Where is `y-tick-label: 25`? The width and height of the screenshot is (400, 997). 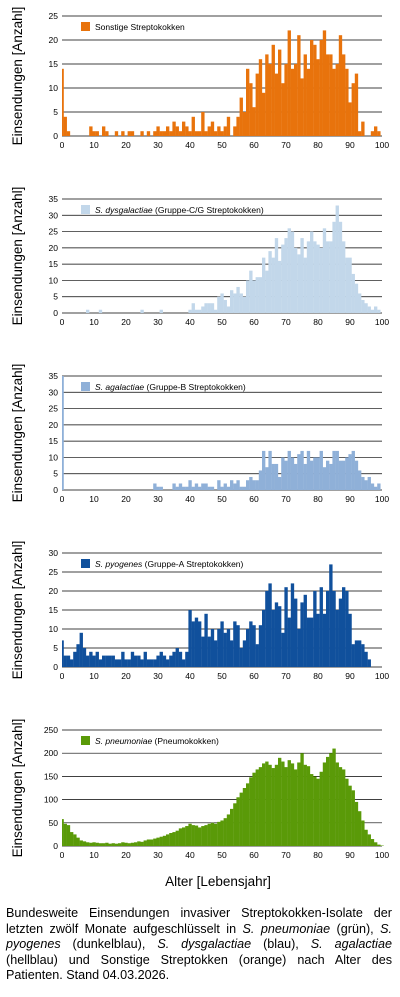
y-tick-label: 25 is located at coordinates (54, 572).